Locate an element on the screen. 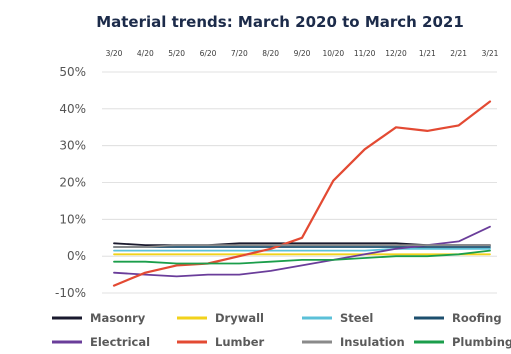 This screenshot has height=354, width=511. legend-label-masonry: Masonry is located at coordinates (118, 318).